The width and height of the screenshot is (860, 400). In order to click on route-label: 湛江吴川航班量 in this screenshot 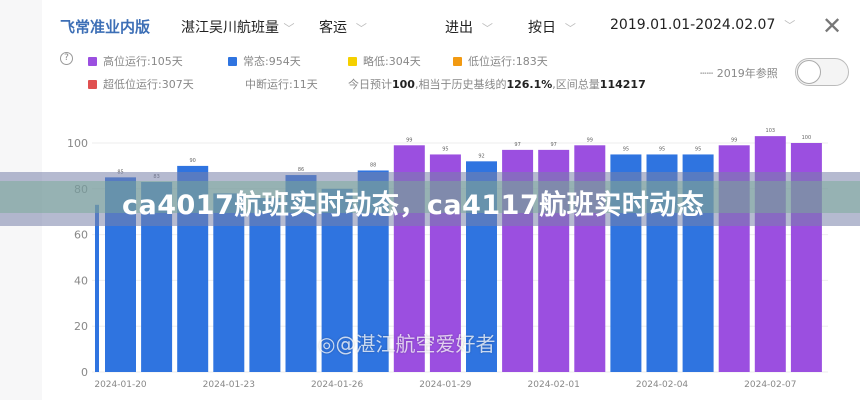, I will do `click(230, 28)`.